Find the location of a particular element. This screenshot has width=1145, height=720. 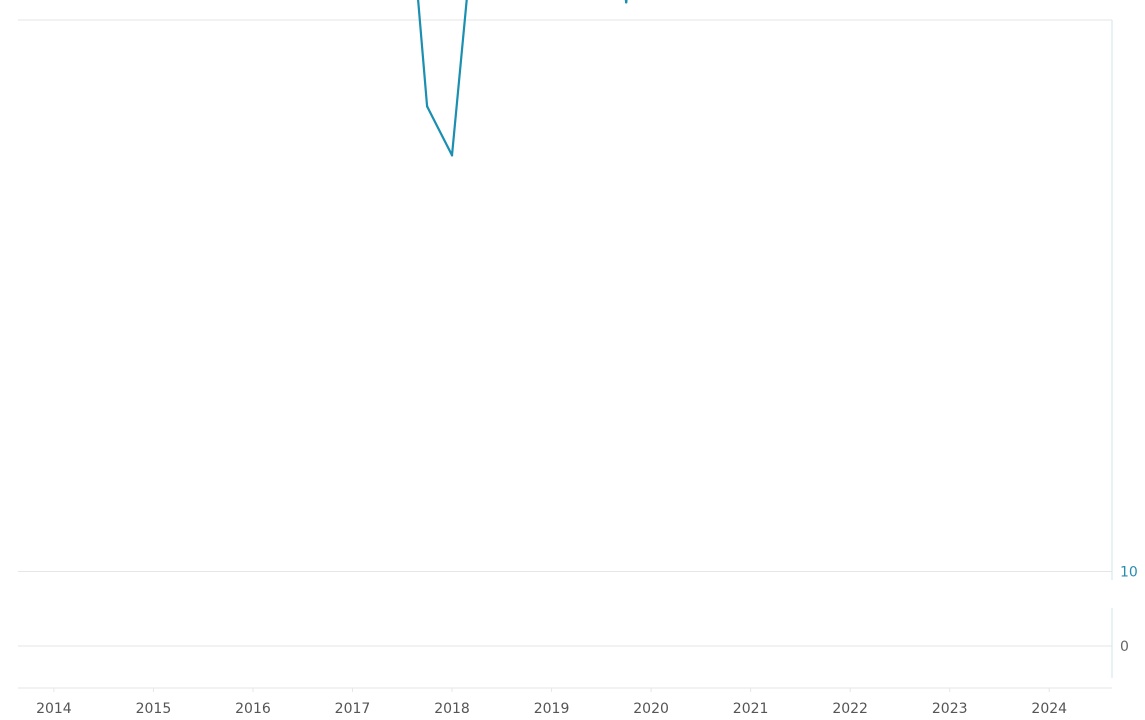

x-tick-label: 2019 is located at coordinates (552, 709).